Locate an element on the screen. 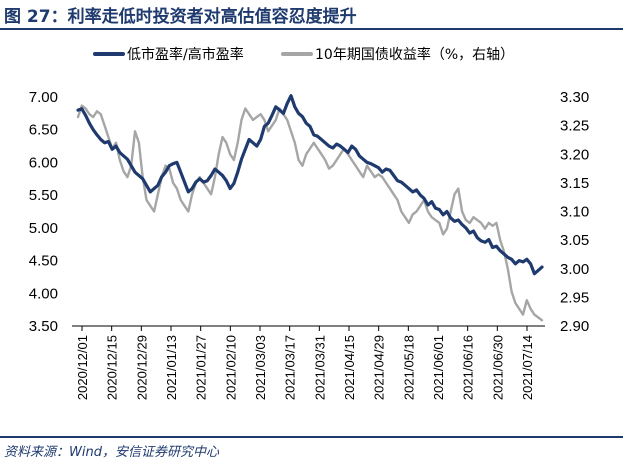  x-tick-label: 2021/01/13 is located at coordinates (171, 367).